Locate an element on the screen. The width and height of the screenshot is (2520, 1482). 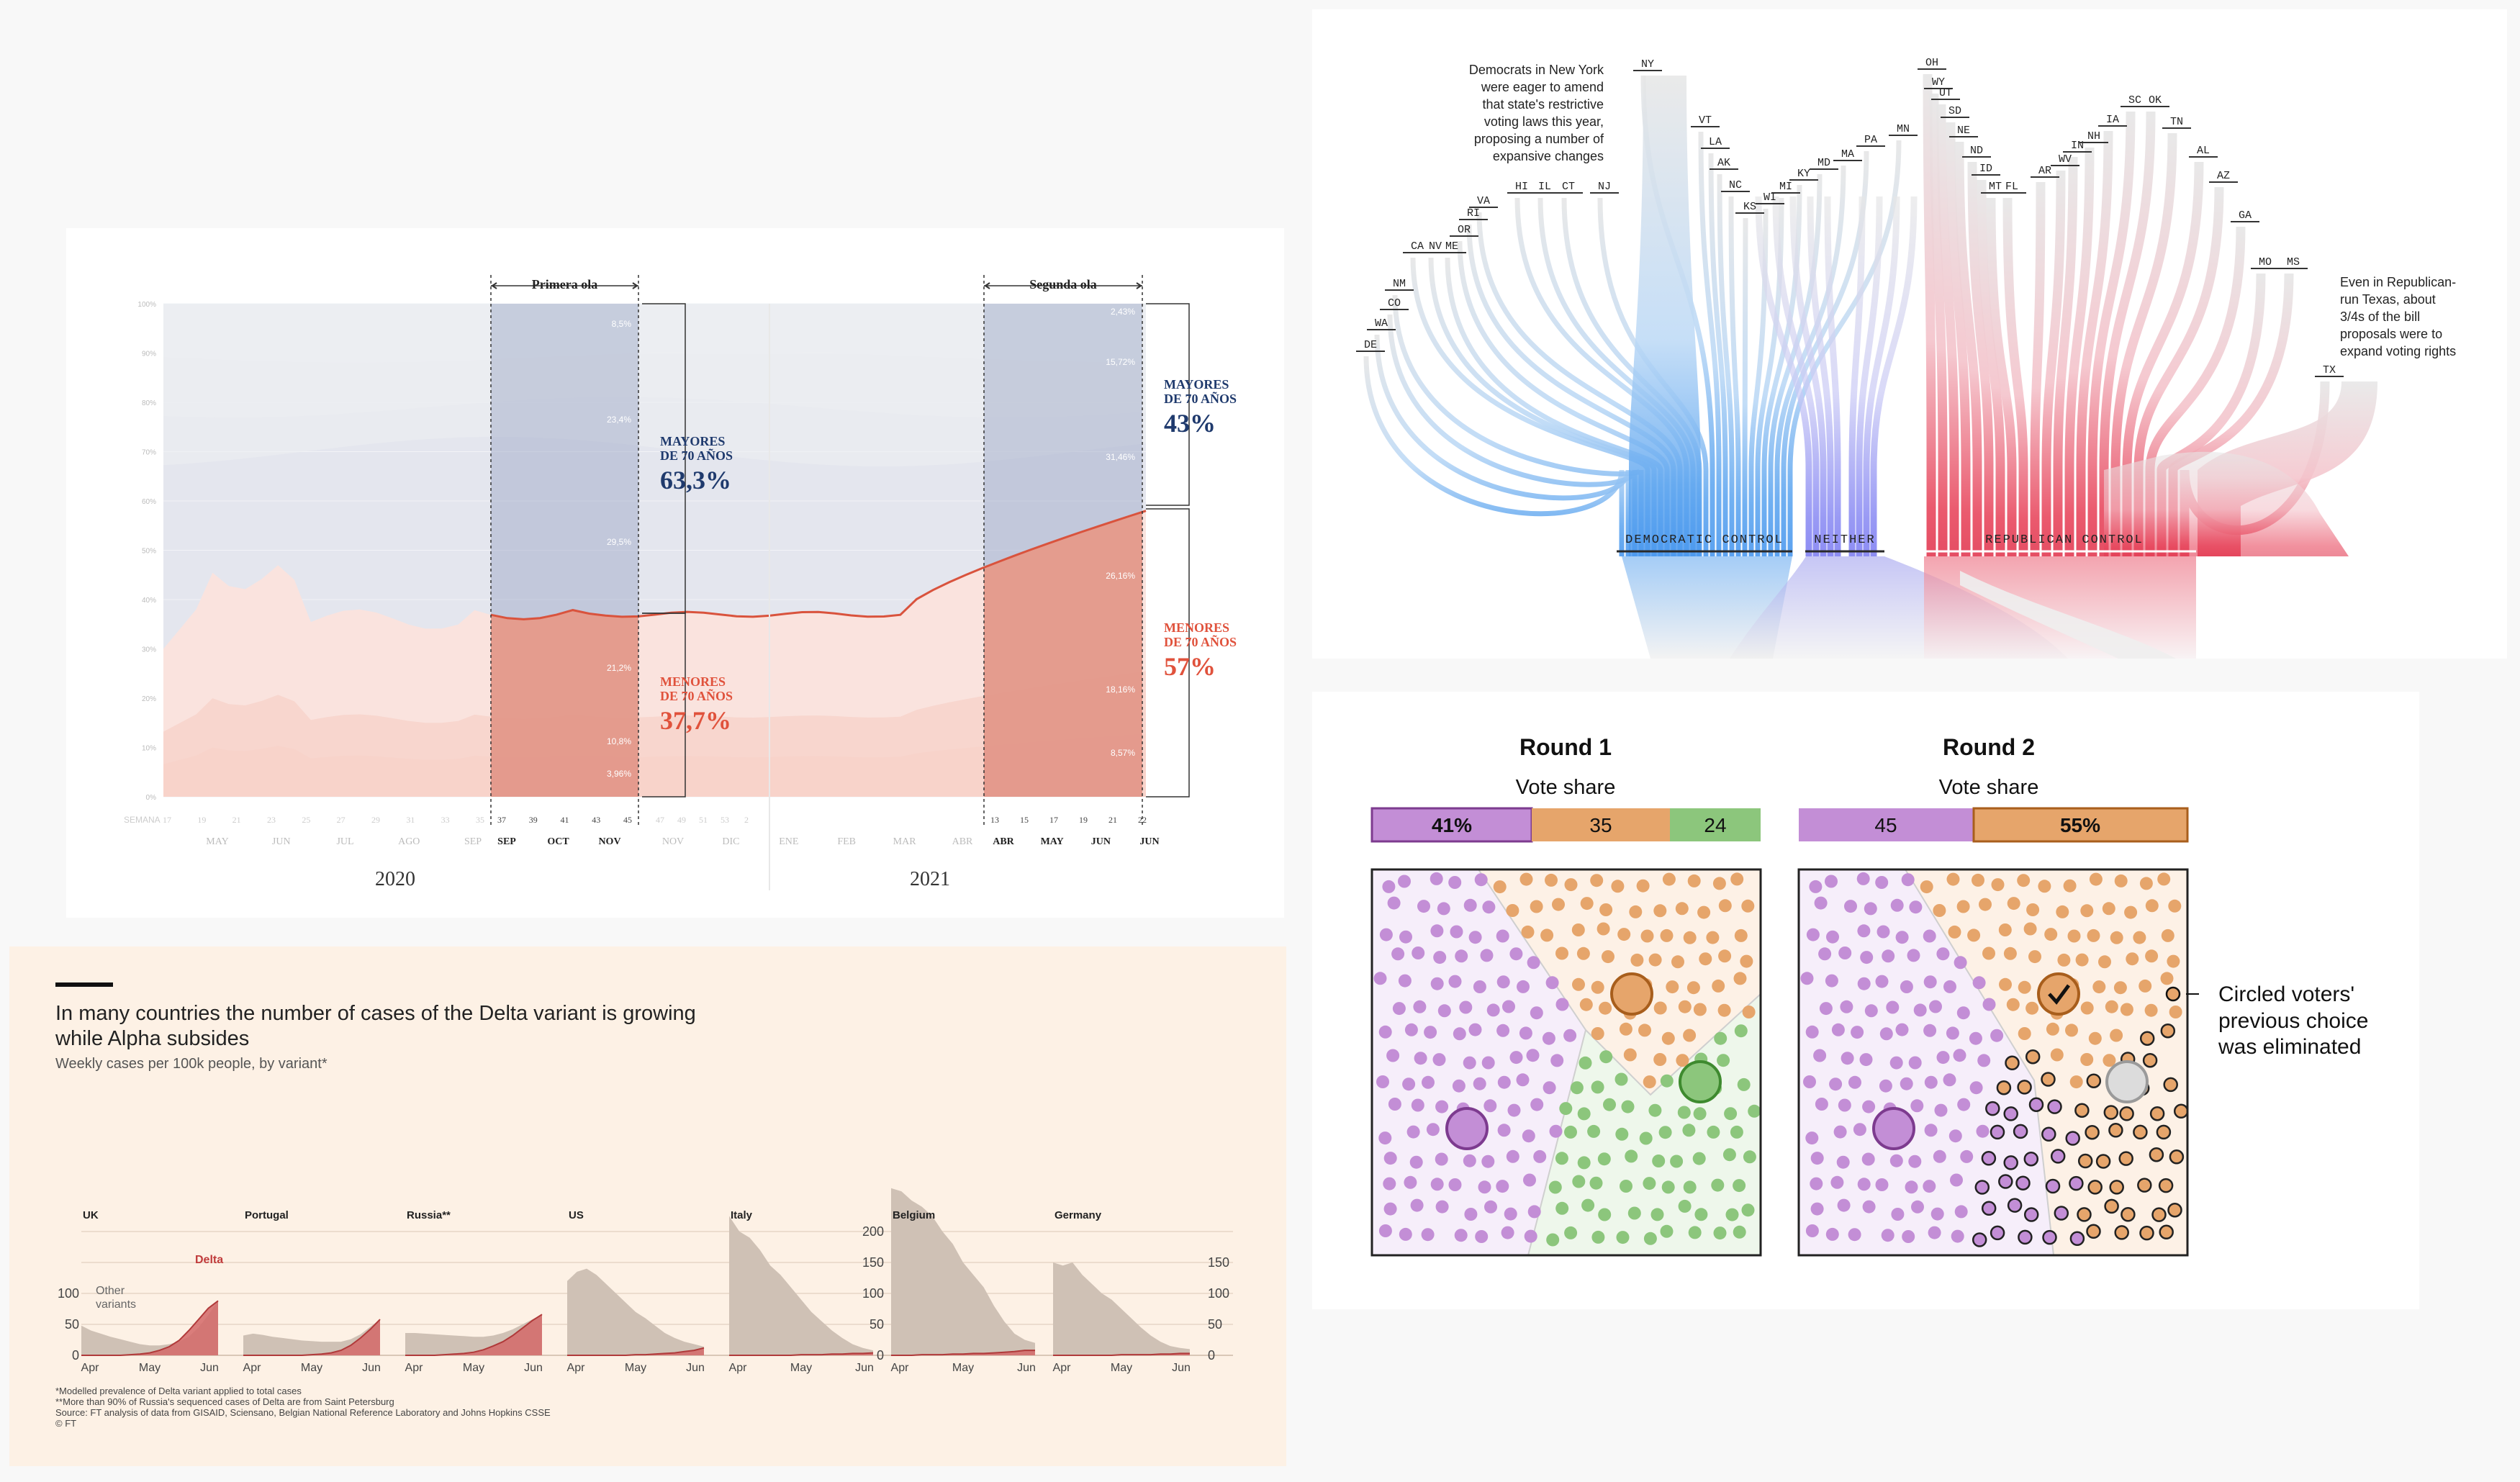
month-tick: SEP is located at coordinates (506, 841).